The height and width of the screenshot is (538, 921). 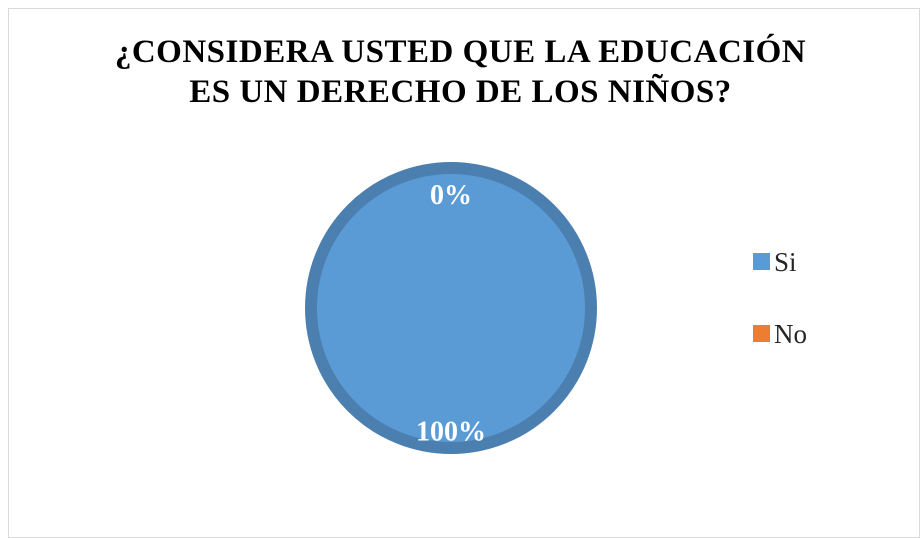 I want to click on data-label-si: 100%, so click(x=451, y=432).